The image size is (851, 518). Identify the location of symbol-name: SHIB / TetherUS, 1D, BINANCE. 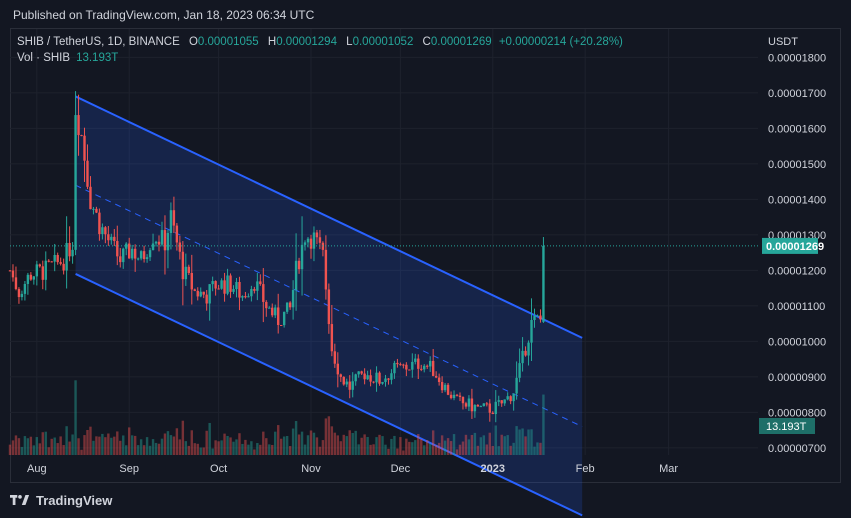
(98, 42).